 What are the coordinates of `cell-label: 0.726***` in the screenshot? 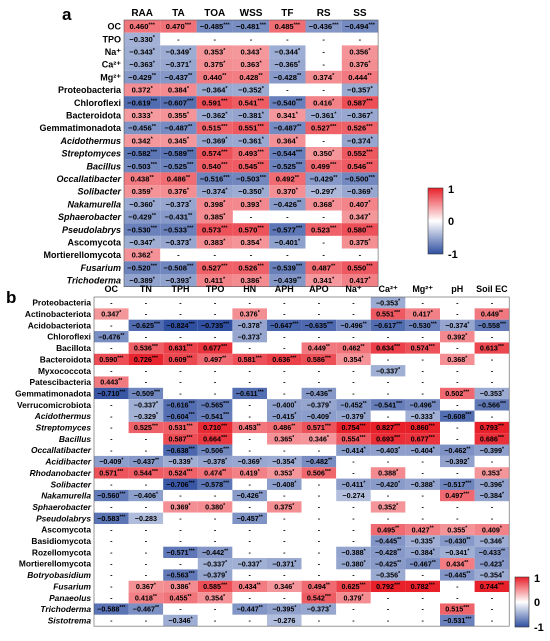 It's located at (146, 359).